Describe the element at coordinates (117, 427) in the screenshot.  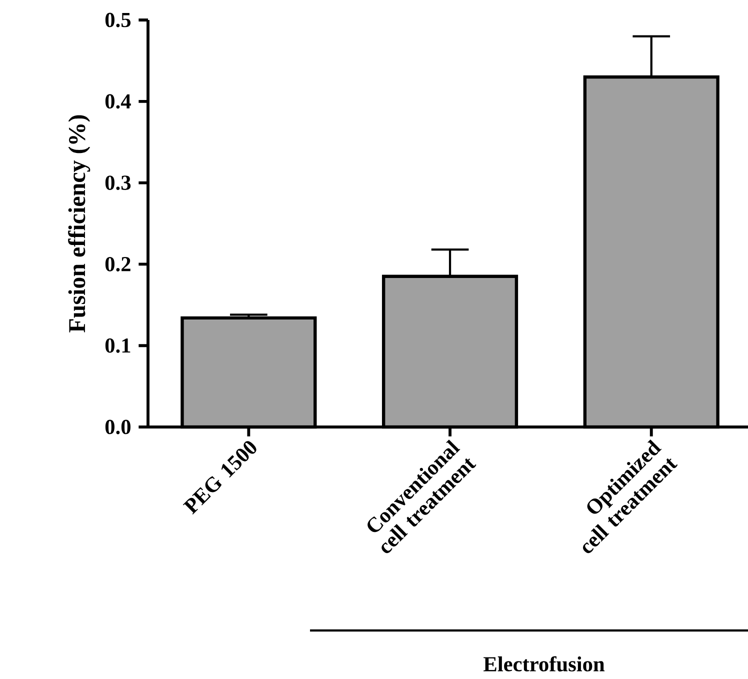
I see `y-tick-label: 0.0` at that location.